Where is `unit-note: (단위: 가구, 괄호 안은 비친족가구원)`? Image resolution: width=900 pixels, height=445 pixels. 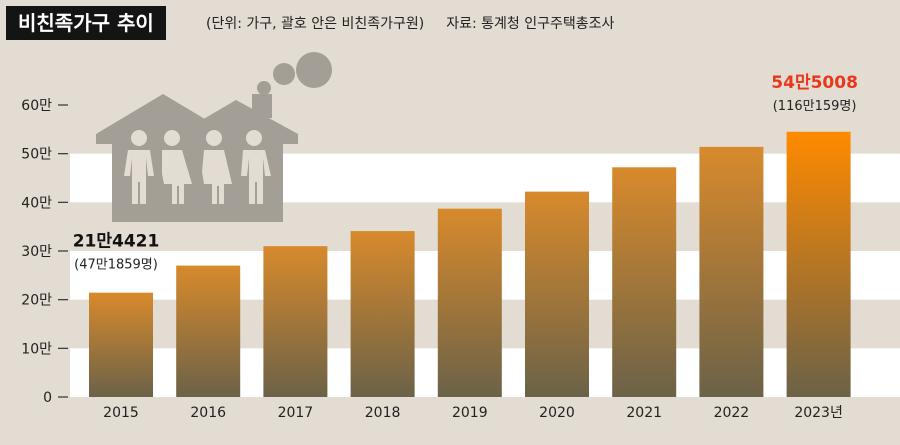 unit-note: (단위: 가구, 괄호 안은 비친족가구원) is located at coordinates (315, 24).